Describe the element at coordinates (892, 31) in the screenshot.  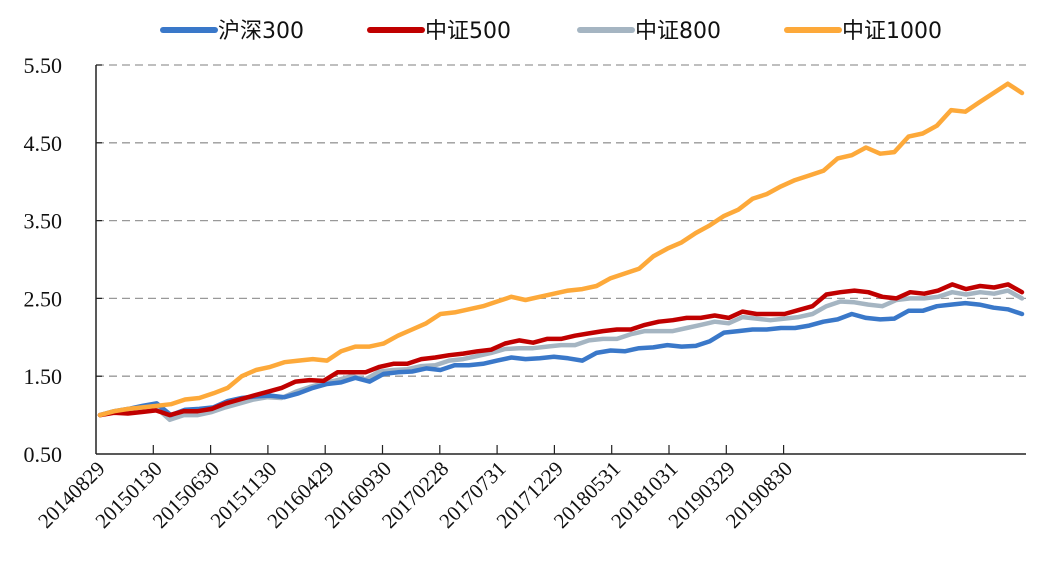
I see `legend-label: 中证1000` at that location.